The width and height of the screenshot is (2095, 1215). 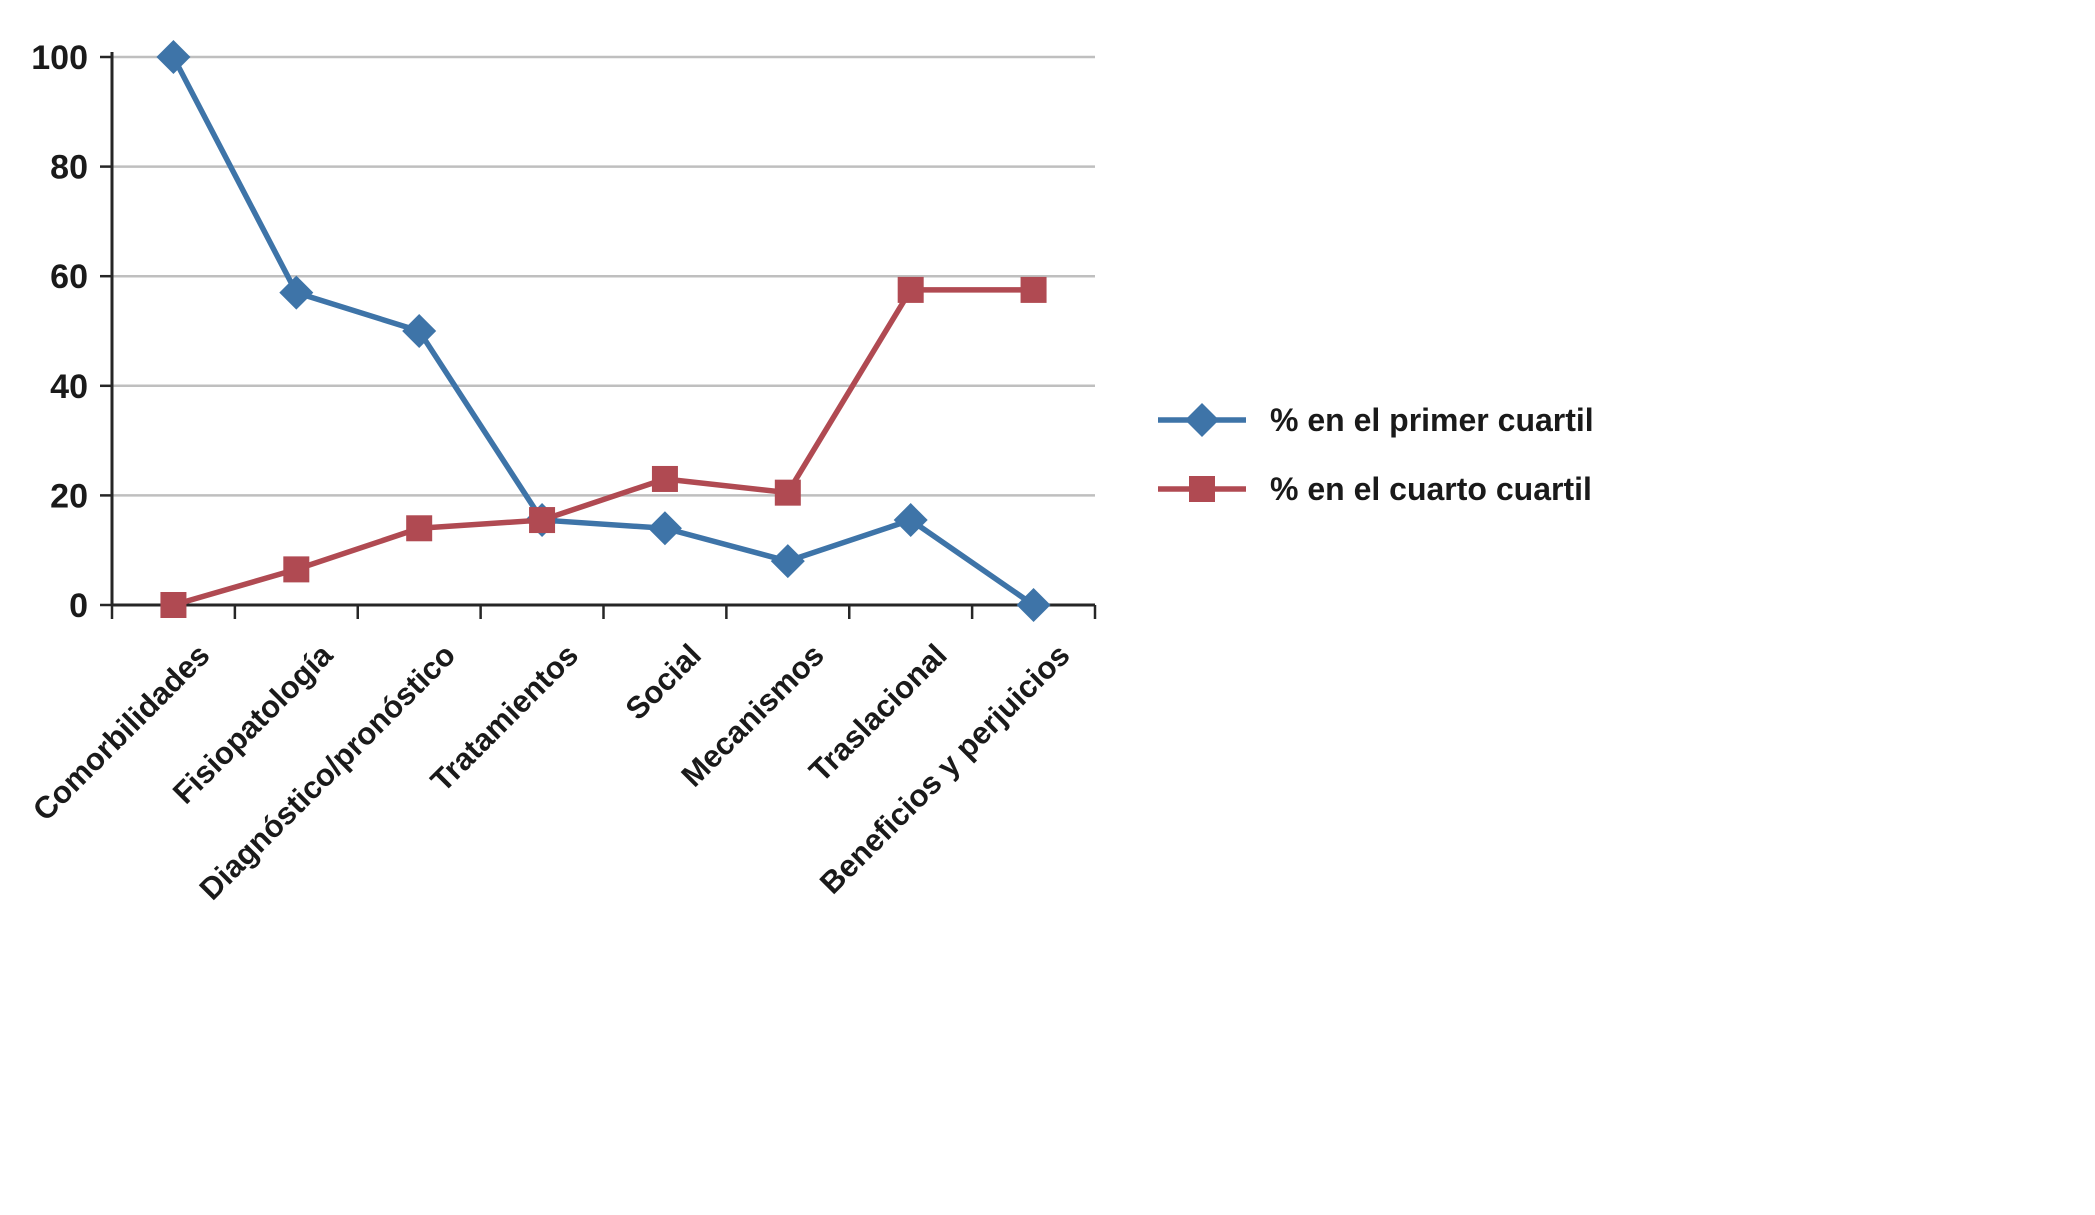 I want to click on legend-label: % en el primer cuartil, so click(x=1432, y=420).